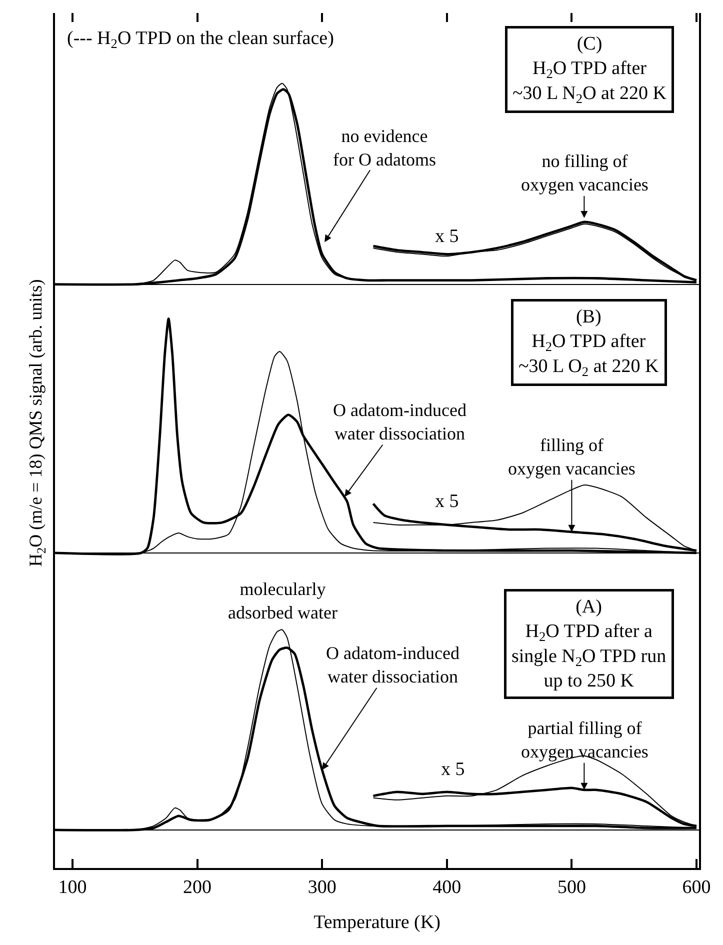 The image size is (723, 945). I want to click on x-axis-title: Temperature (K), so click(377, 923).